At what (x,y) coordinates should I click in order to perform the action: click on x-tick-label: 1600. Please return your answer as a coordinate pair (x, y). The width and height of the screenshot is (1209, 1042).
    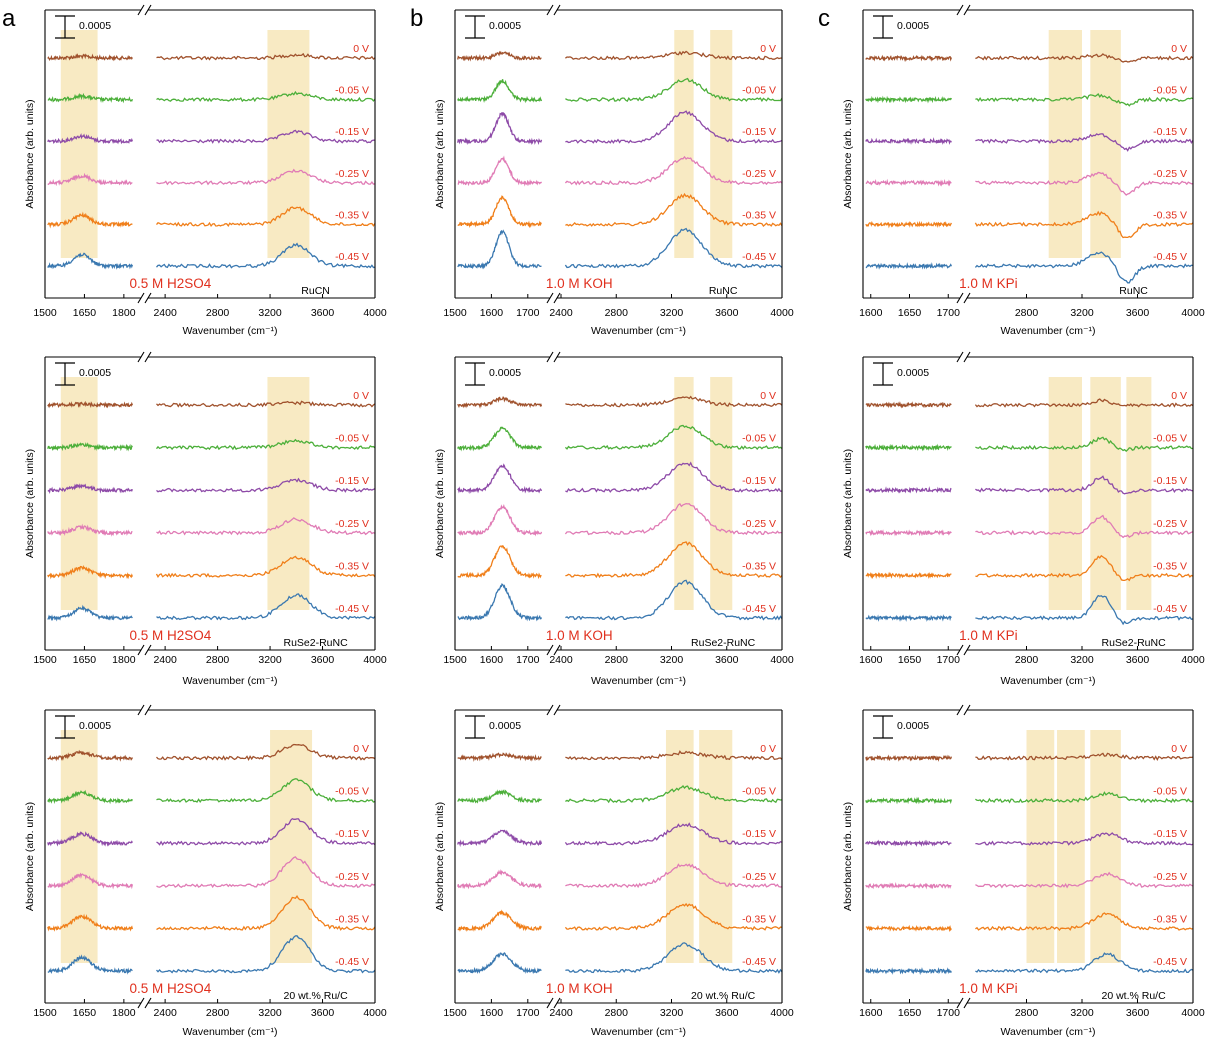
    Looking at the image, I should click on (492, 313).